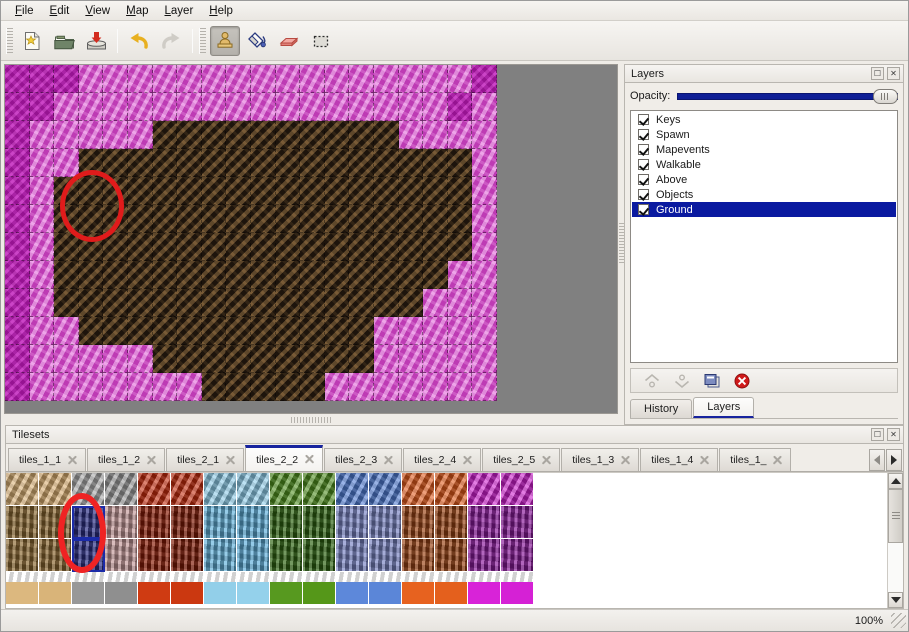 The width and height of the screenshot is (909, 632). What do you see at coordinates (877, 73) in the screenshot?
I see `undock-icon: ☐` at bounding box center [877, 73].